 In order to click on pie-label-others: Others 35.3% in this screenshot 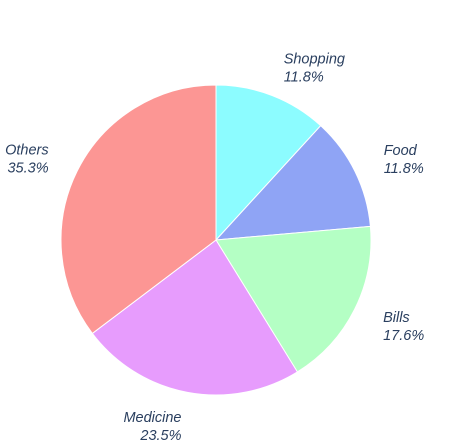, I will do `click(27, 160)`.